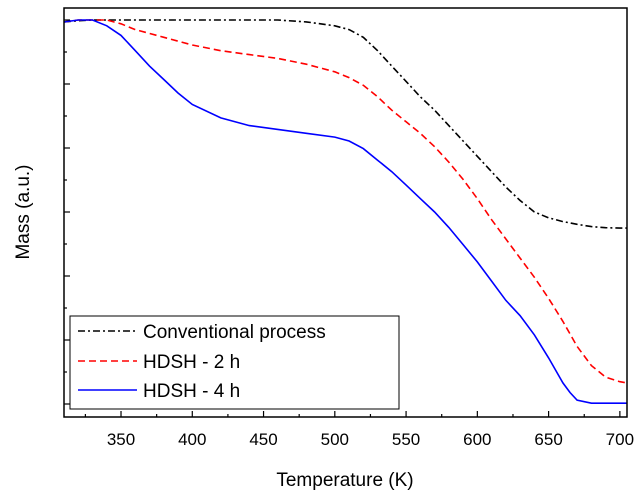  I want to click on x-tick-label: 700, so click(620, 439).